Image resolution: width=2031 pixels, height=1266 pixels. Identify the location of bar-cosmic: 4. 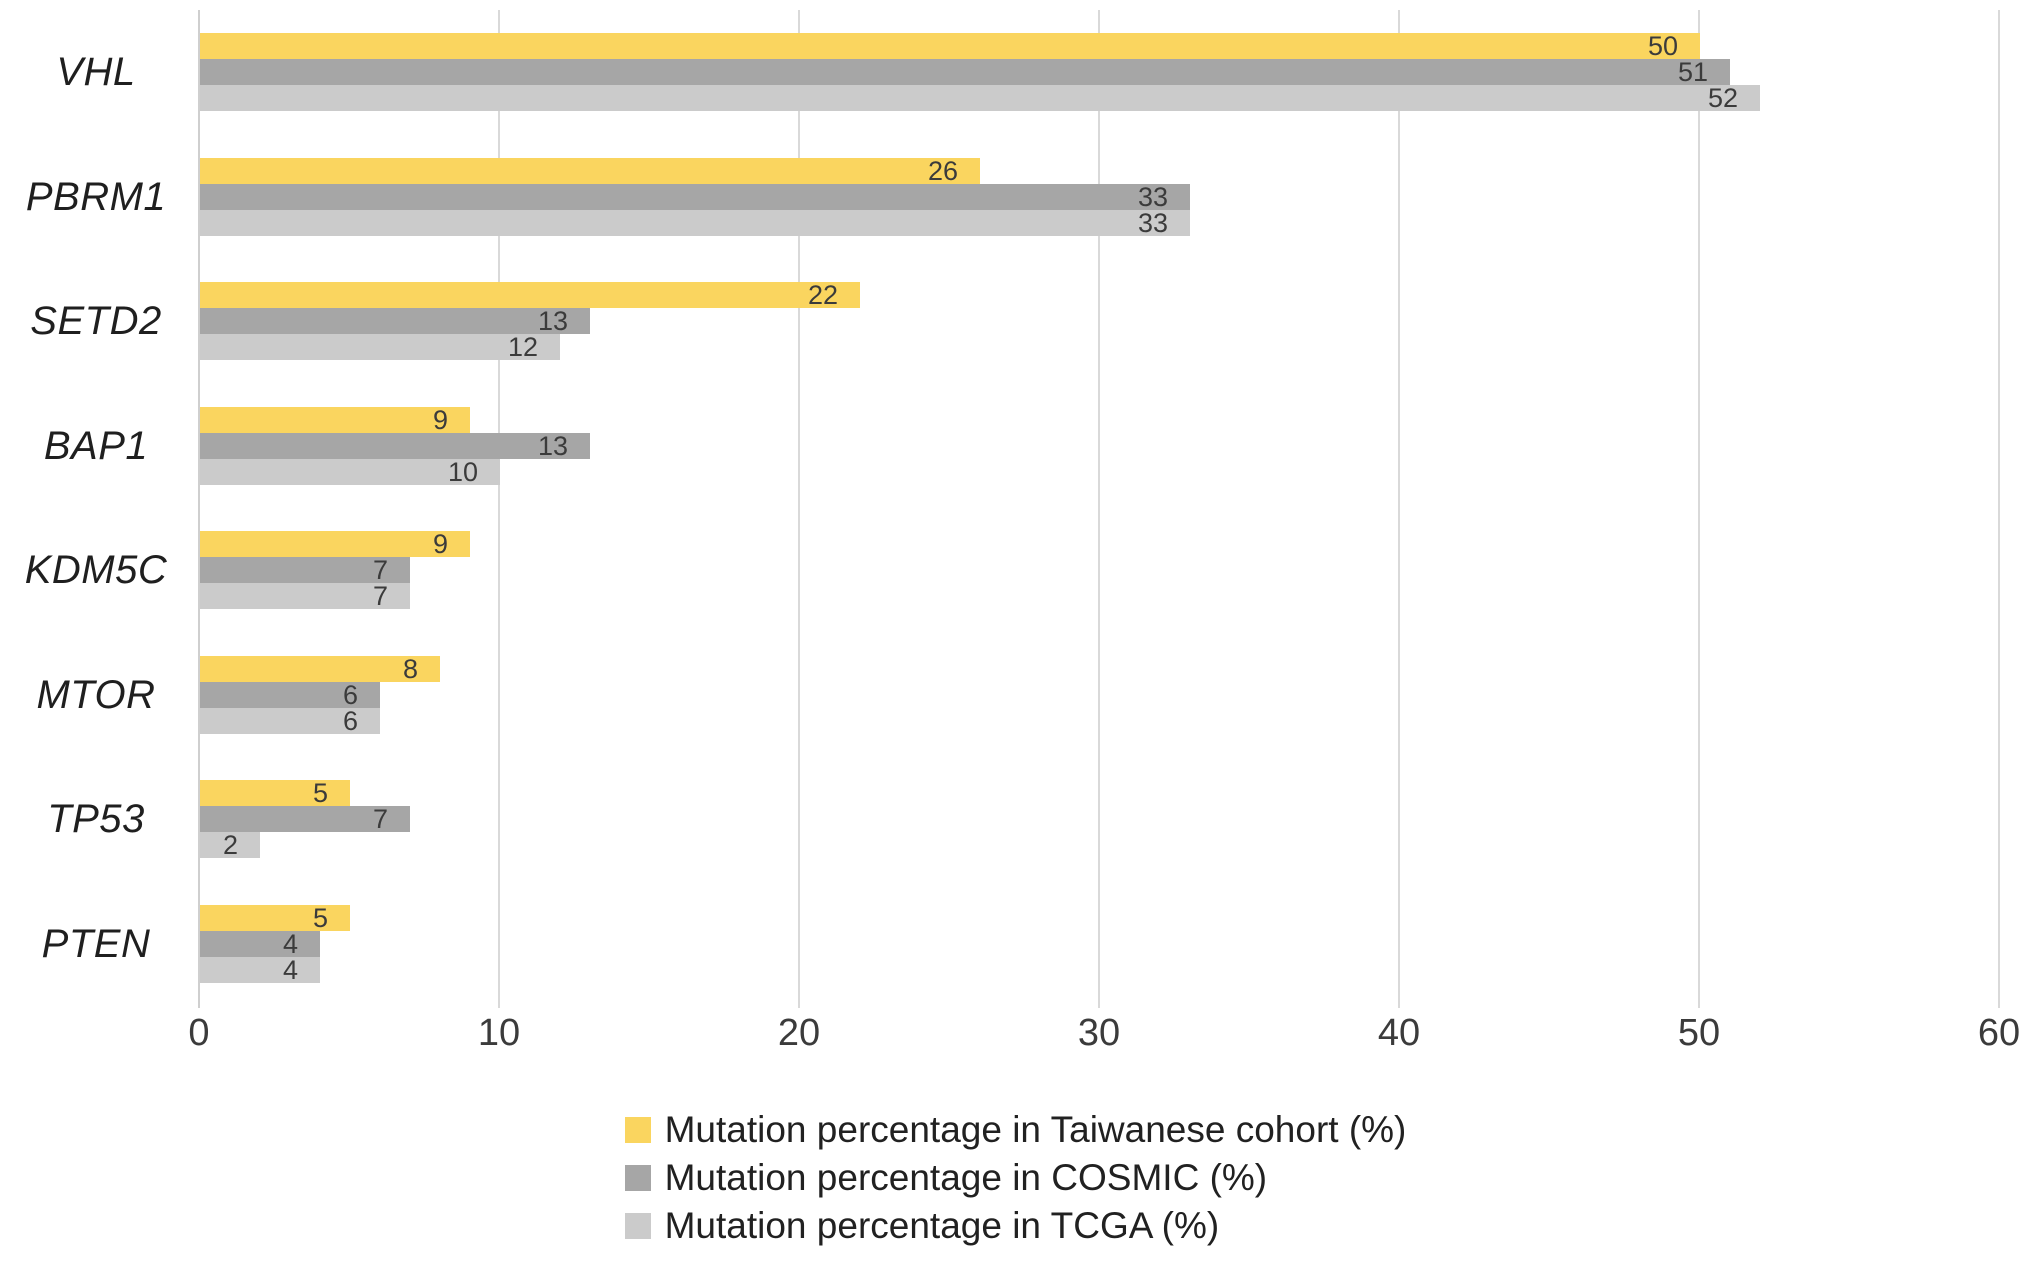
(260, 944).